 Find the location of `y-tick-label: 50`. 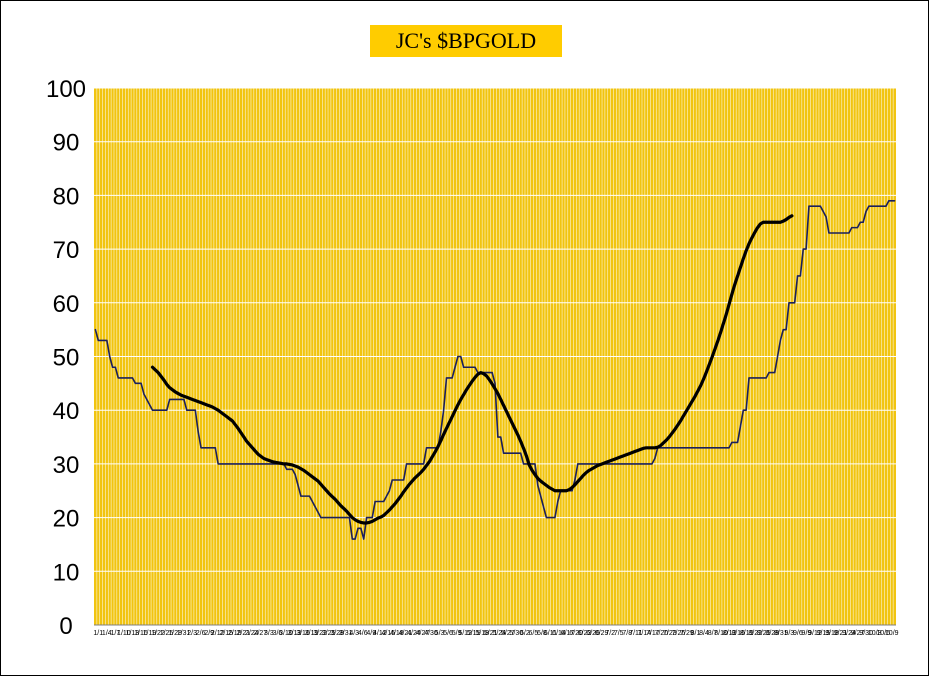

y-tick-label: 50 is located at coordinates (66, 358).